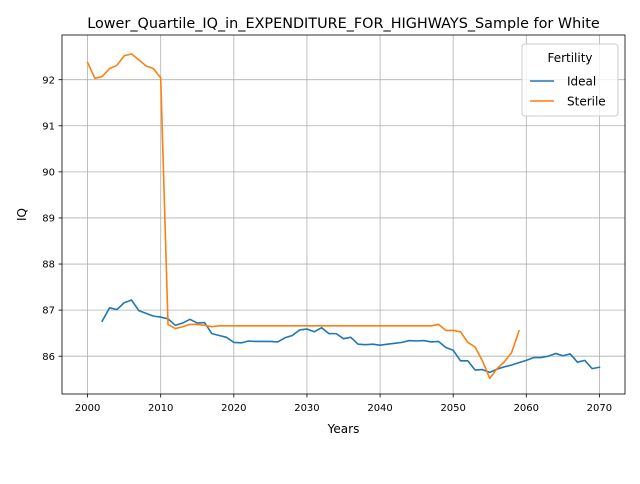 The width and height of the screenshot is (640, 484). What do you see at coordinates (233, 408) in the screenshot?
I see `x-tick-label: 2020` at bounding box center [233, 408].